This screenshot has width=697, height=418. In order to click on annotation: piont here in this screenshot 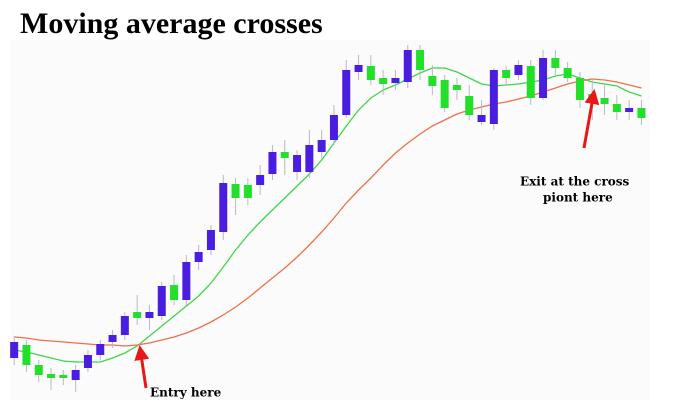, I will do `click(578, 198)`.